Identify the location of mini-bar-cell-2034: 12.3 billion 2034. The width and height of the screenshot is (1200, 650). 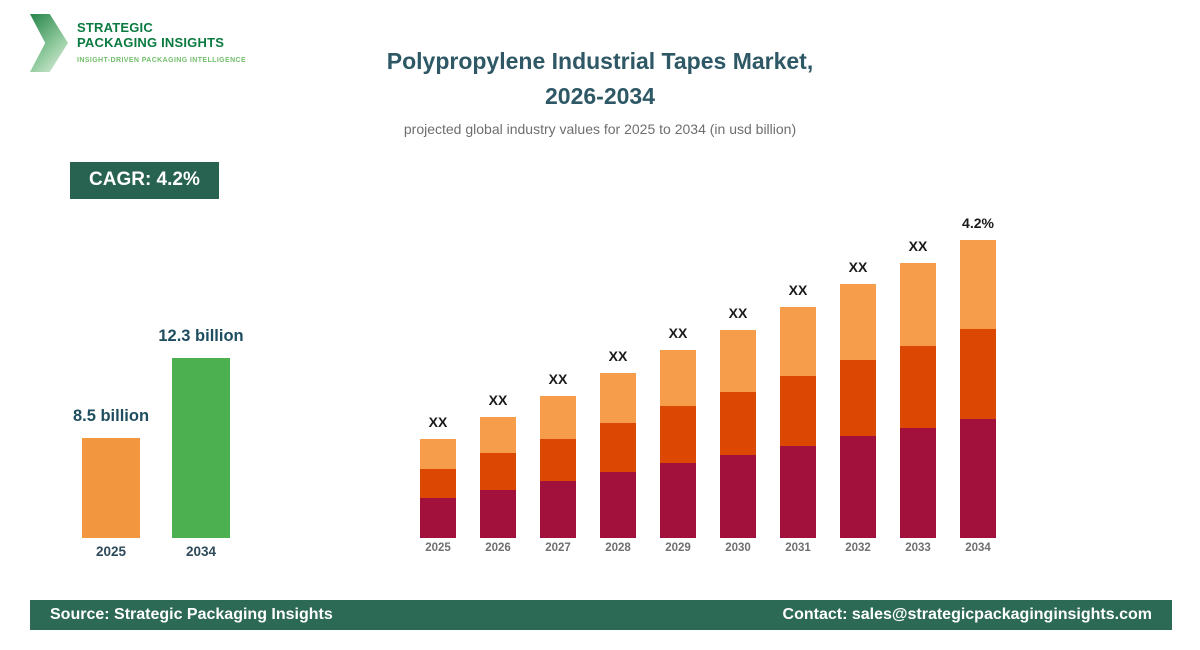
(200, 443).